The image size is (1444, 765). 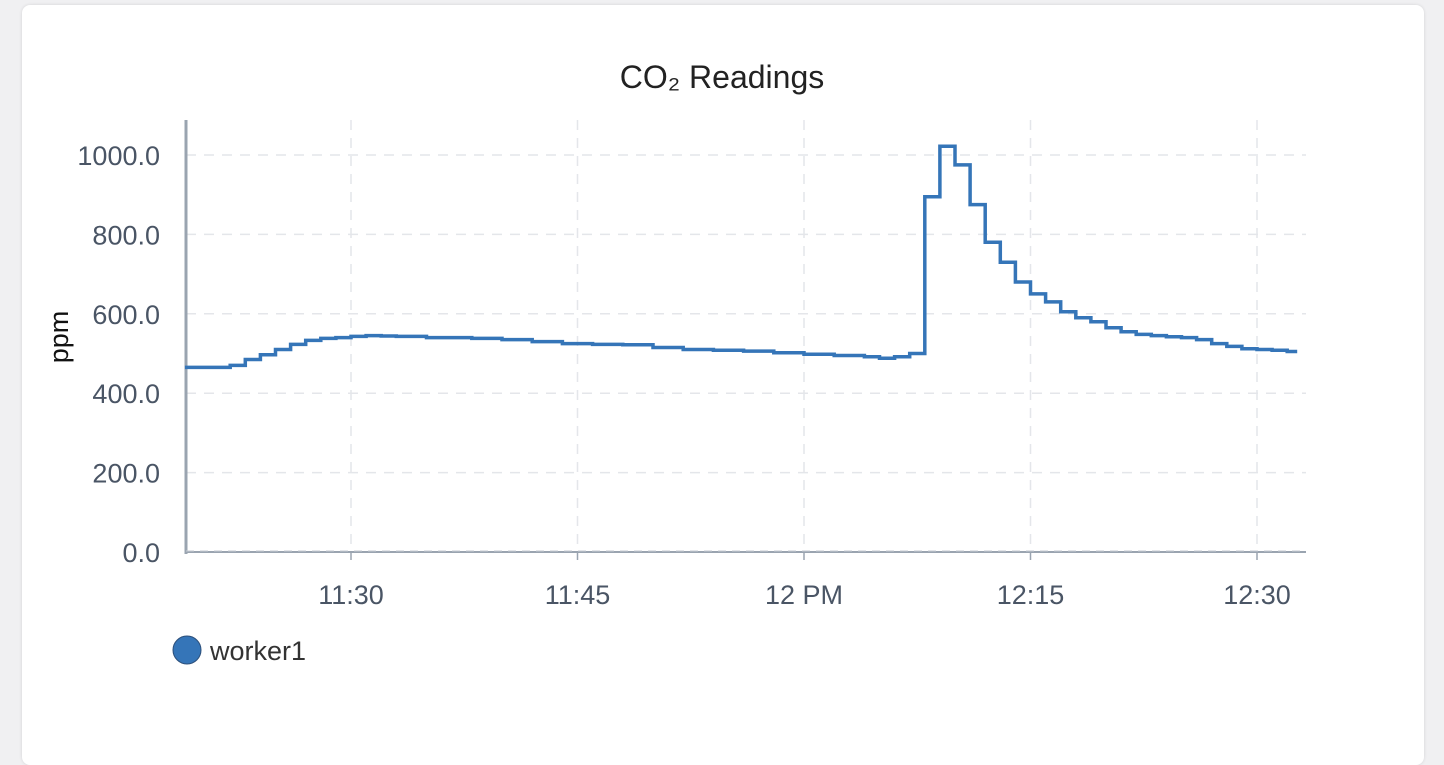 I want to click on y-tick-label: 600.0, so click(x=126, y=315).